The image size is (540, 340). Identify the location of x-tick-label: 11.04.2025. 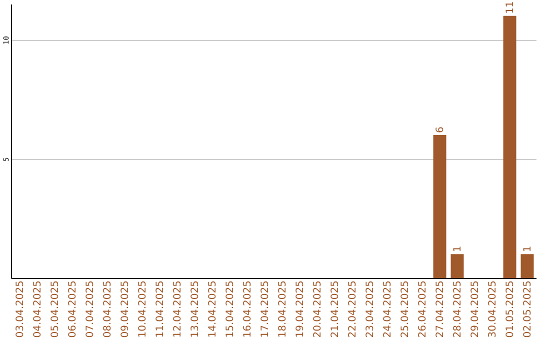
(160, 309).